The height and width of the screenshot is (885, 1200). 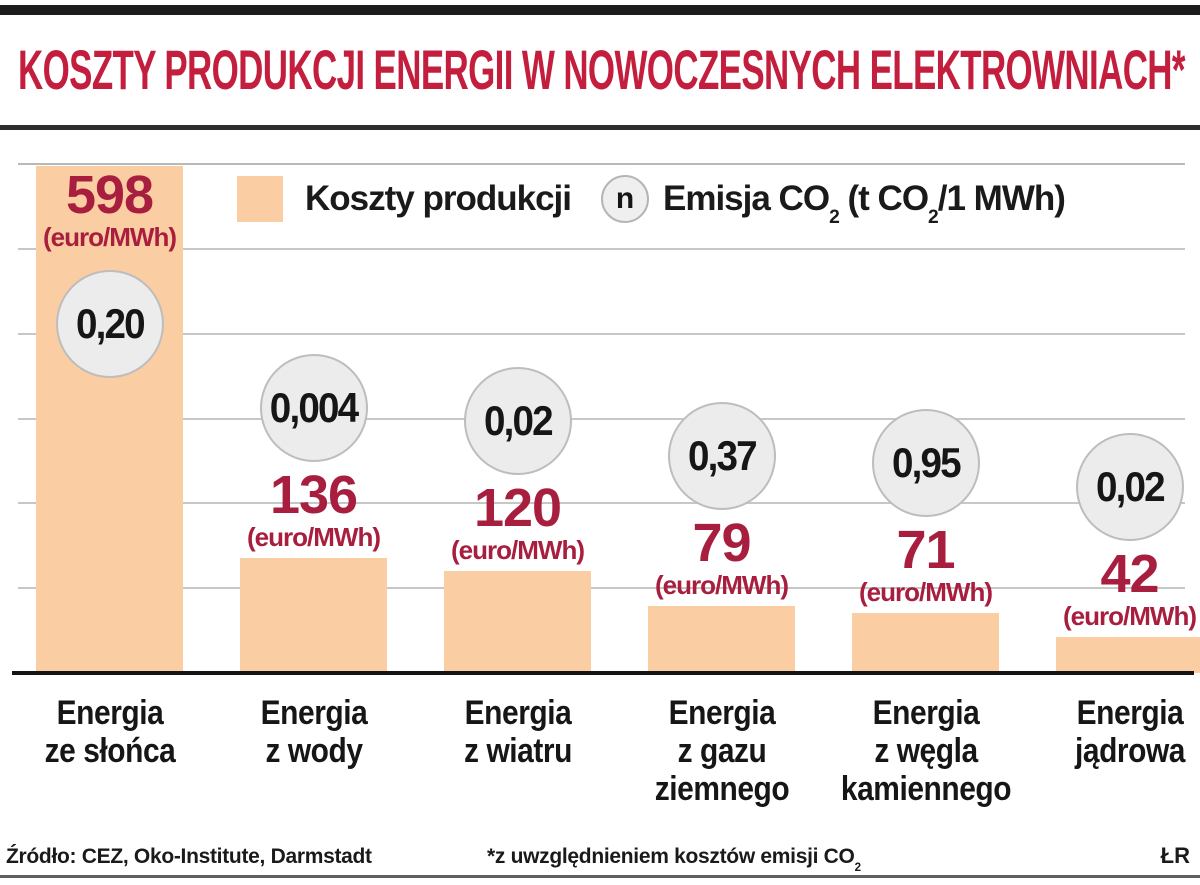 I want to click on cost-label: 598 (euro/MWh), so click(x=110, y=210).